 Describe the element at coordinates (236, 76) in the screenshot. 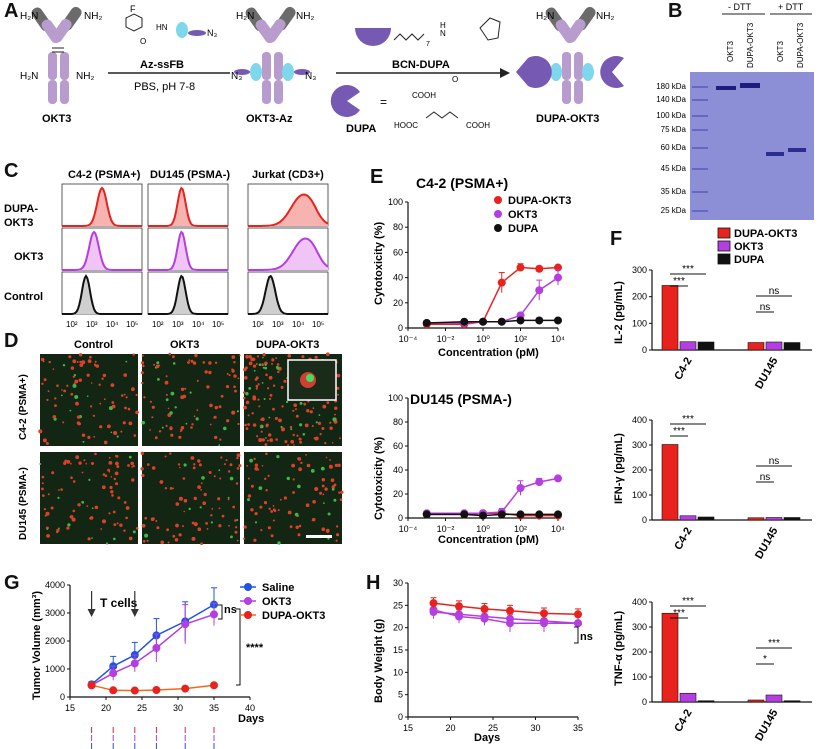

I see `a2-n3-left: N₃` at that location.